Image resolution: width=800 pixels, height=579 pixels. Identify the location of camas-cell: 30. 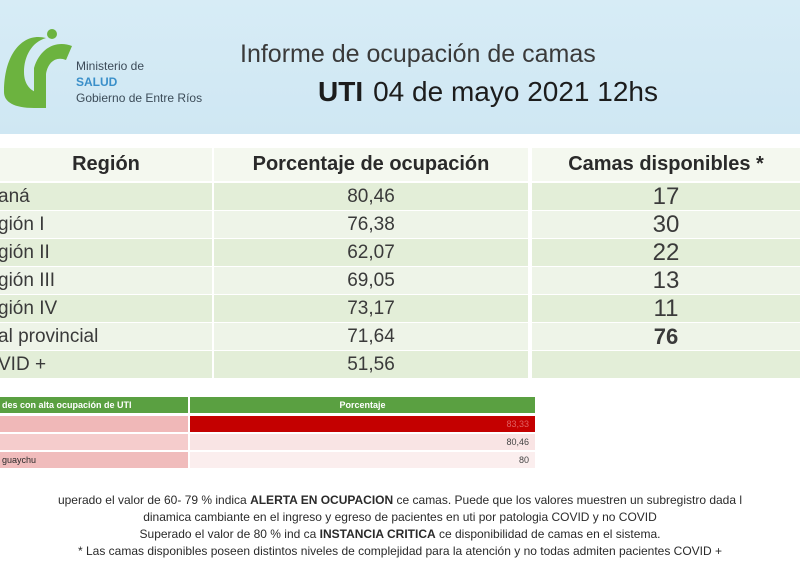
(666, 224).